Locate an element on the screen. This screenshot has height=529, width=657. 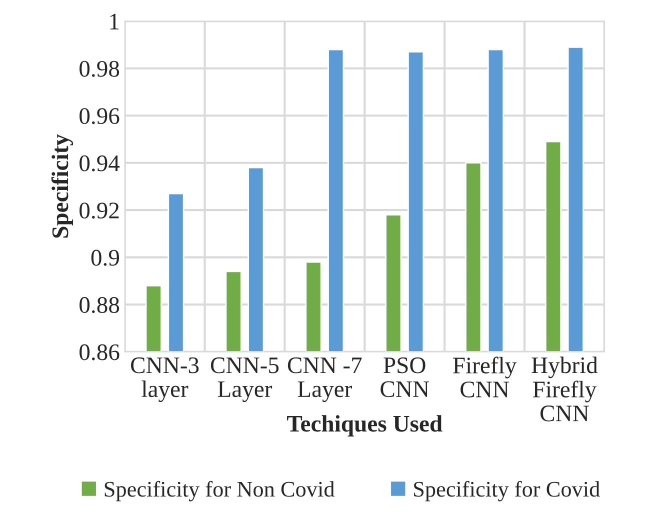
y-axis-title: Specificity is located at coordinates (62, 186).